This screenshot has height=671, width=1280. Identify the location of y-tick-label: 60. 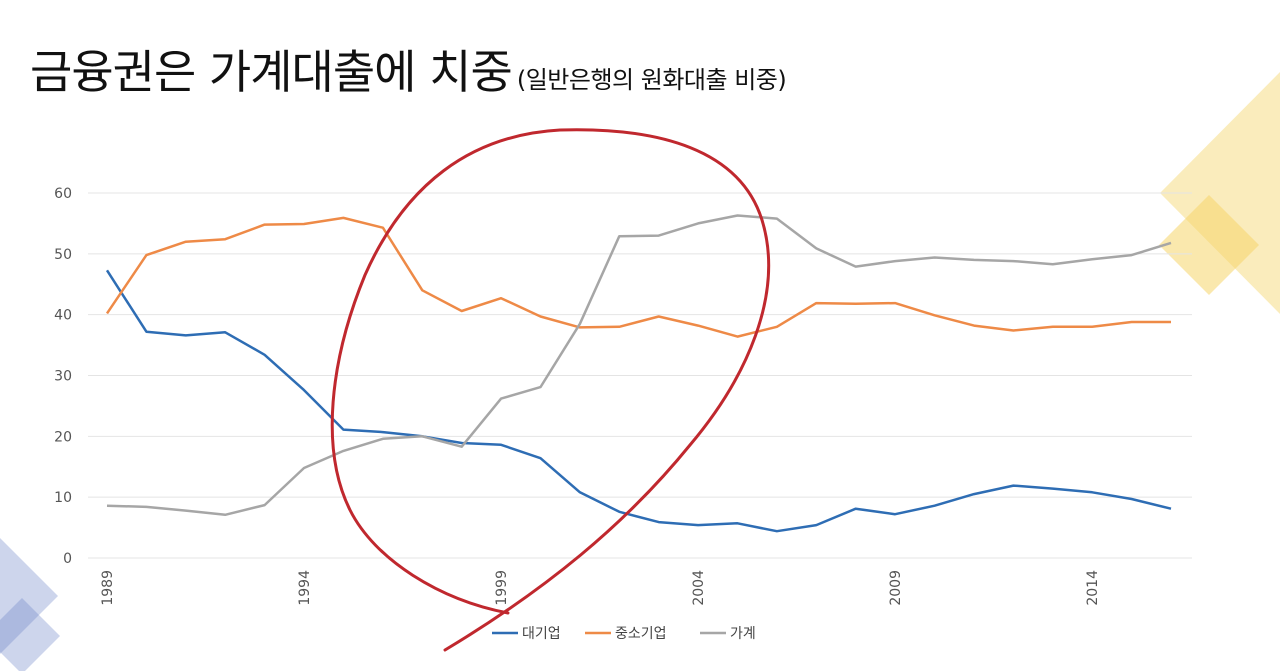
(63, 194).